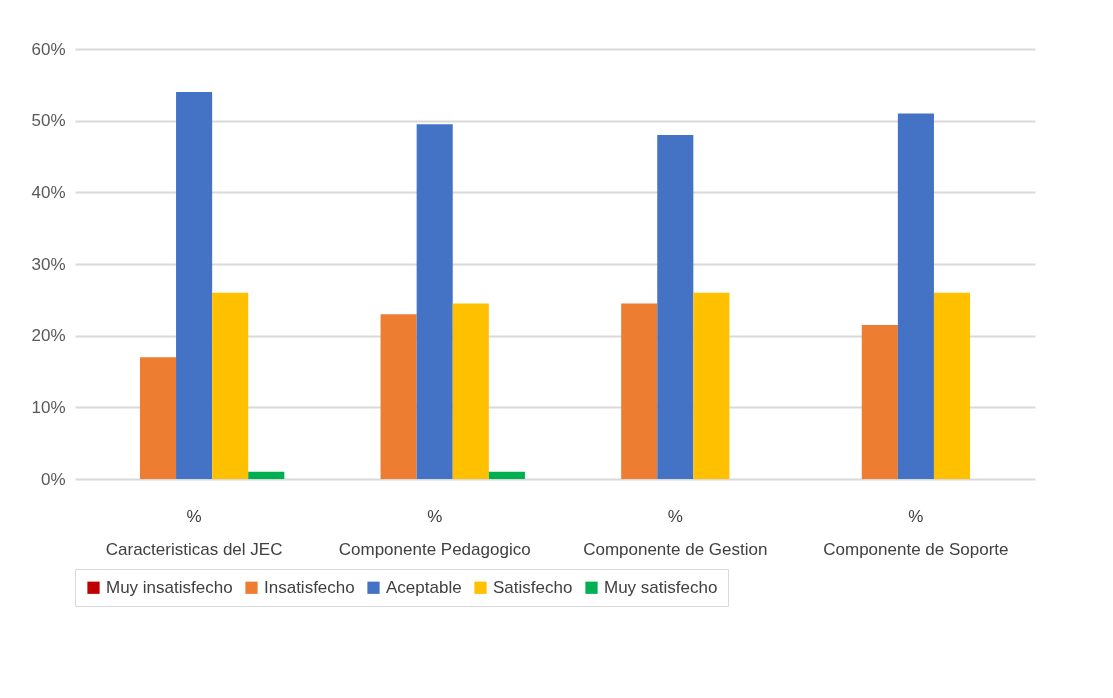  Describe the element at coordinates (48, 336) in the screenshot. I see `y-tick-label: 20%` at that location.